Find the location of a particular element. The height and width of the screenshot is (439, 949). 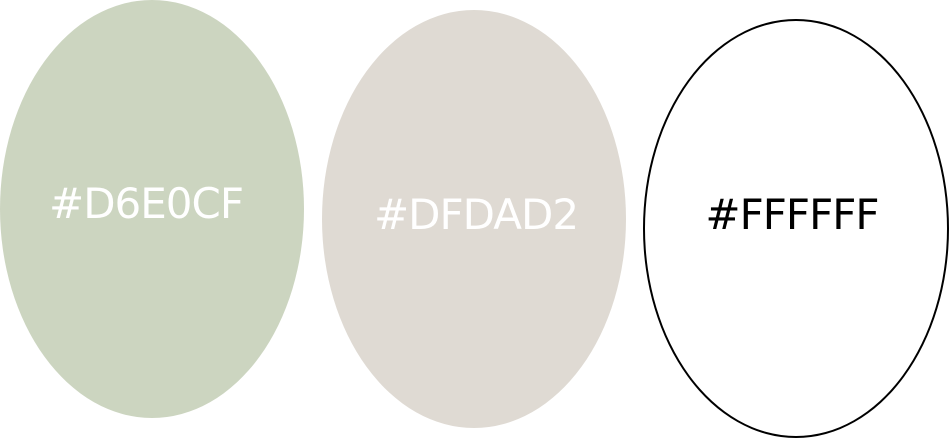

swatch-2-hex-label: #DFDAD2 is located at coordinates (476, 214).